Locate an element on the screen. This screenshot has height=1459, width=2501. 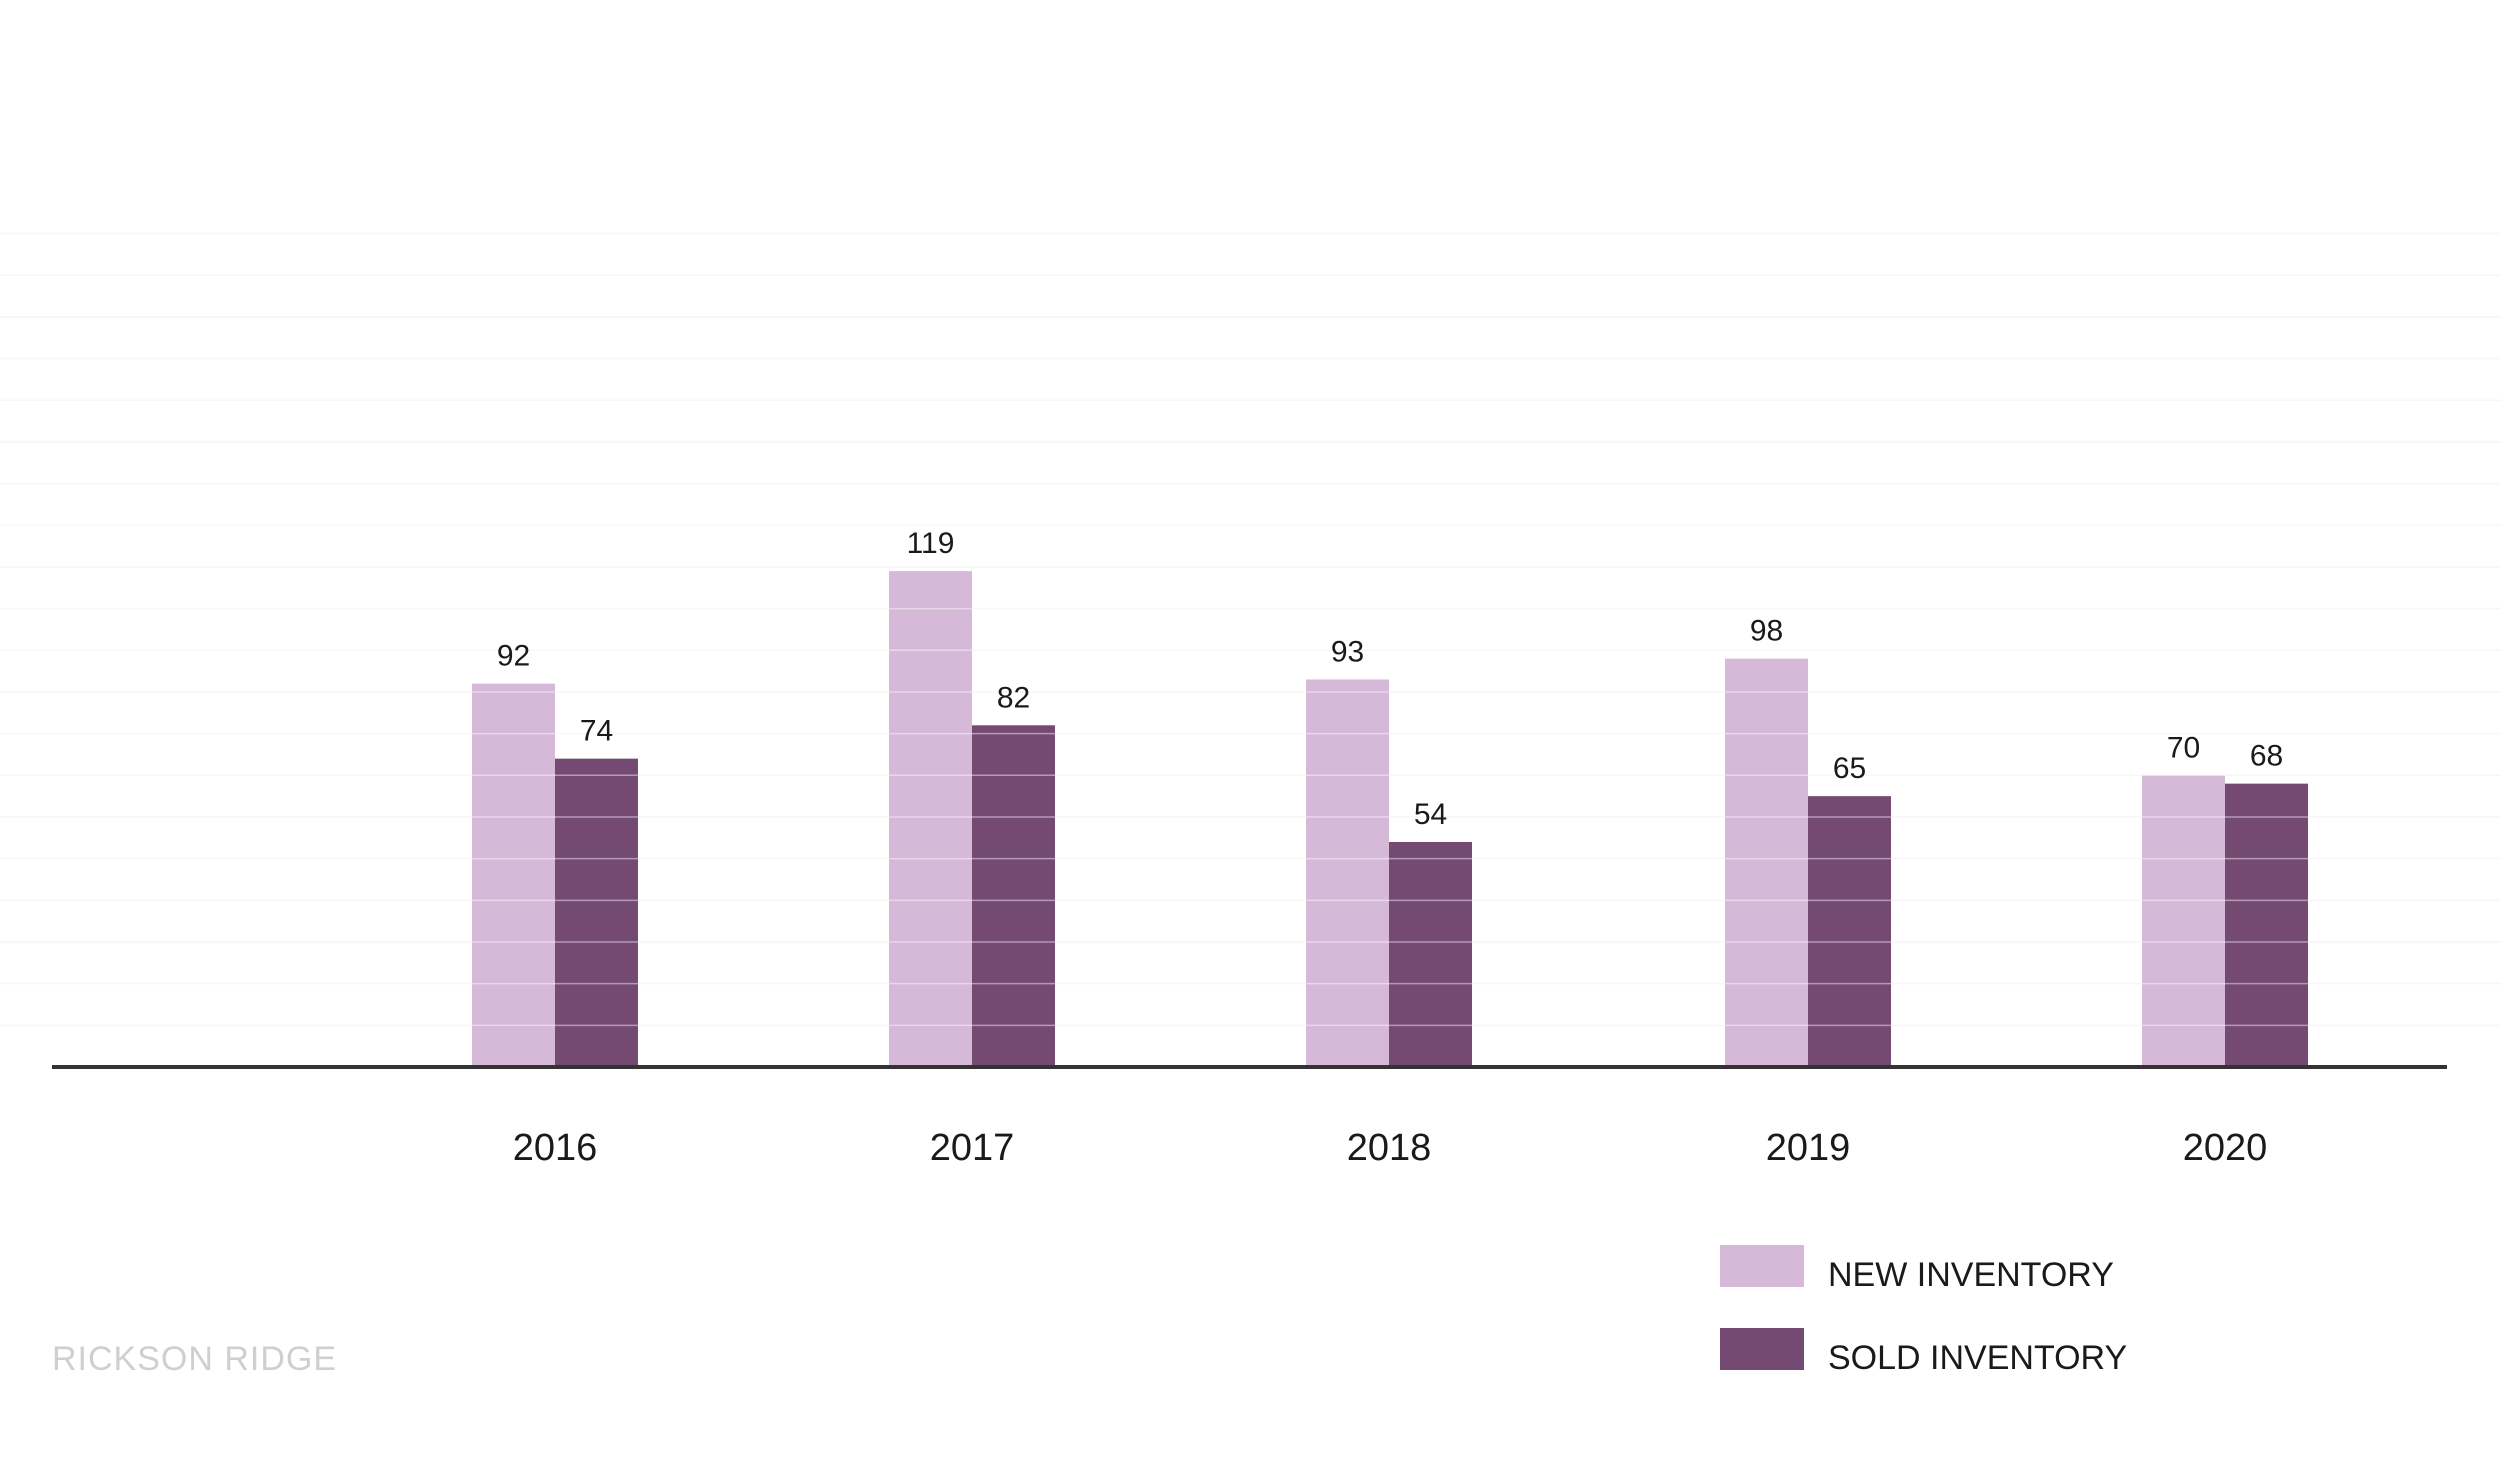
bar-new-inventory-2016 is located at coordinates (513, 875).